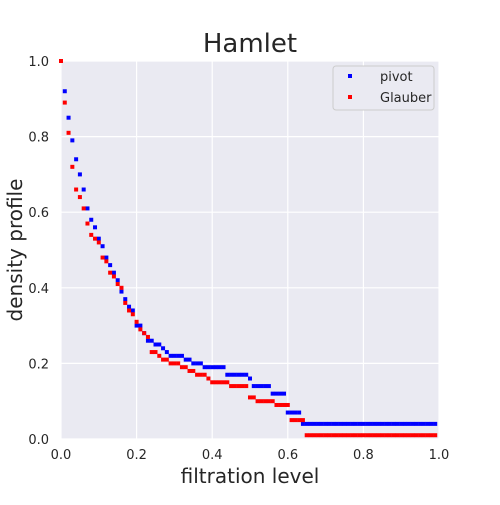 The width and height of the screenshot is (500, 505). Describe the element at coordinates (38, 213) in the screenshot. I see `y-tick-label: 0.6` at that location.